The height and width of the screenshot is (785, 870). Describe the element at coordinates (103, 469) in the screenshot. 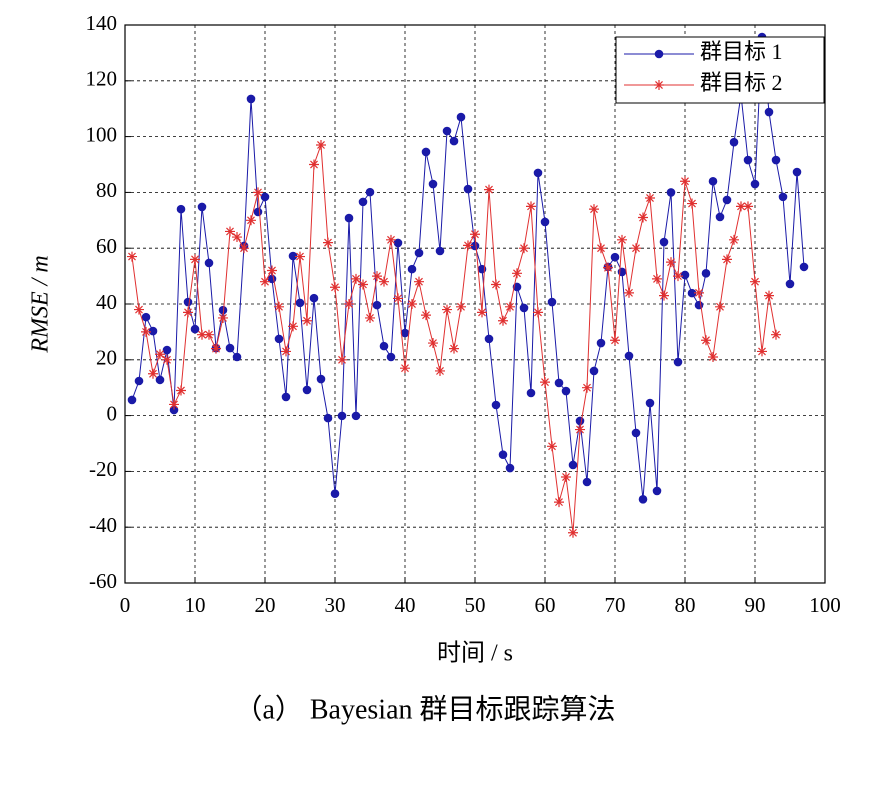

I see `y-tick-label: -20` at that location.